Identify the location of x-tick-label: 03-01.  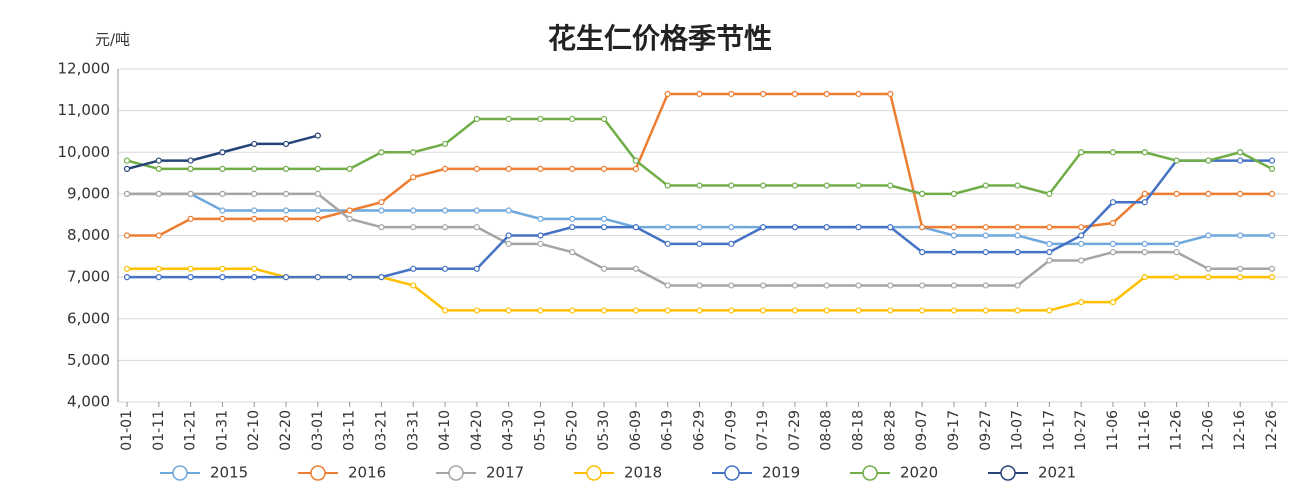
(318, 430).